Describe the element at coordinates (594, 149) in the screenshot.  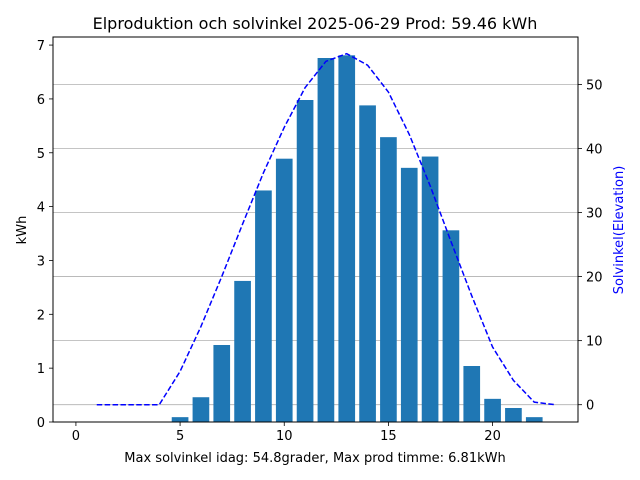
I see `y2-tick-label: 40` at that location.